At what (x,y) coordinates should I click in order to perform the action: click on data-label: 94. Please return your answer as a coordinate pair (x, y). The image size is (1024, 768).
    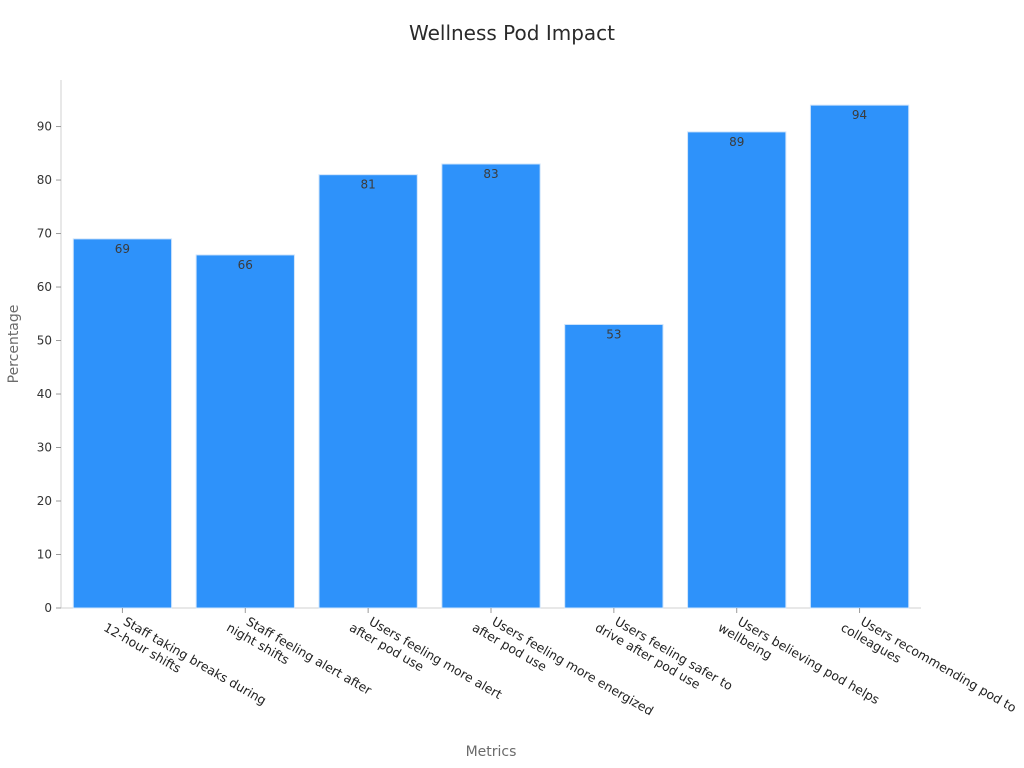
    Looking at the image, I should click on (859, 115).